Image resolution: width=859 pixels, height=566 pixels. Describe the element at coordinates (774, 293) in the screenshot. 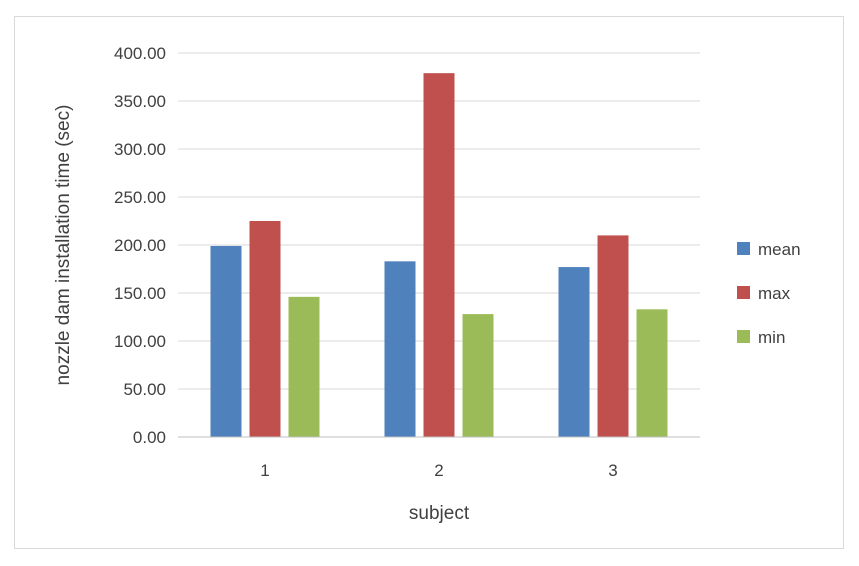

I see `max-legend-label: max` at that location.